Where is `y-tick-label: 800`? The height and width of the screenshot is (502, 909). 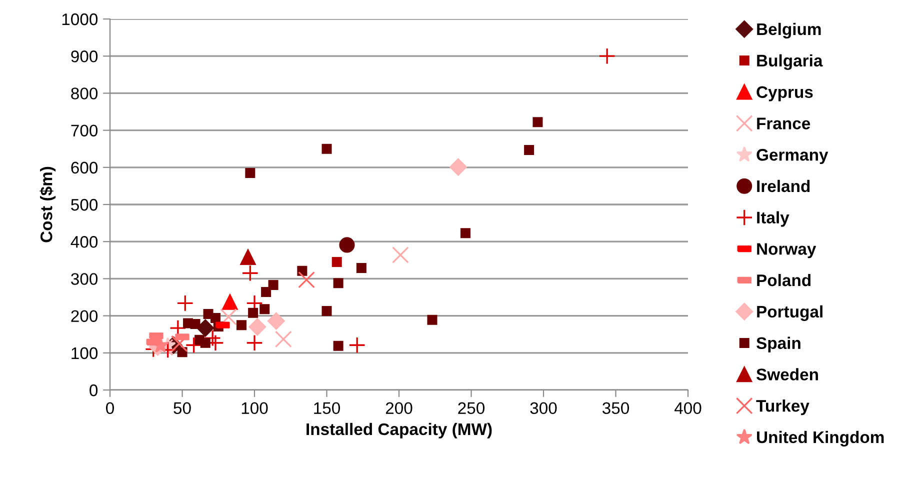
y-tick-label: 800 is located at coordinates (84, 94).